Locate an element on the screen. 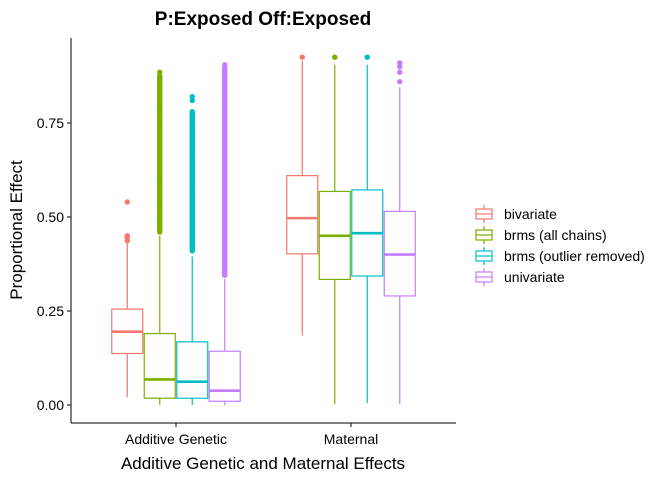 The width and height of the screenshot is (672, 480). y-tick-label: 0.00 is located at coordinates (50, 405).